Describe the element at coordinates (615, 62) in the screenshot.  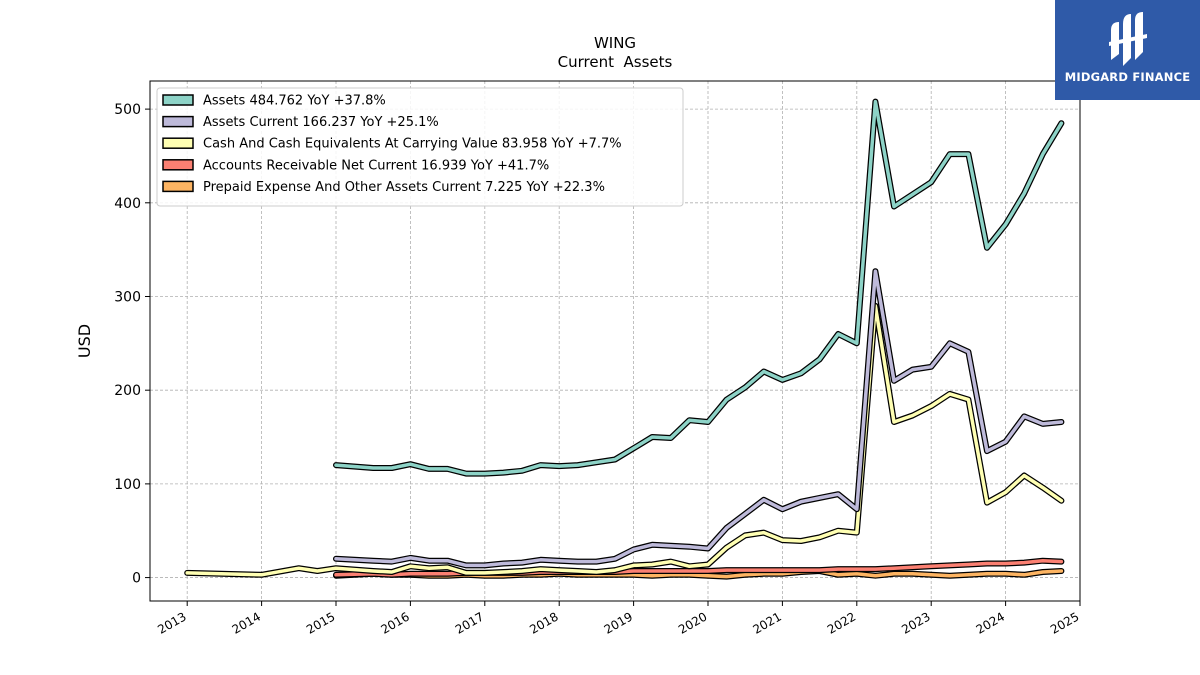
I see `chart-subtitle: Current Assets` at that location.